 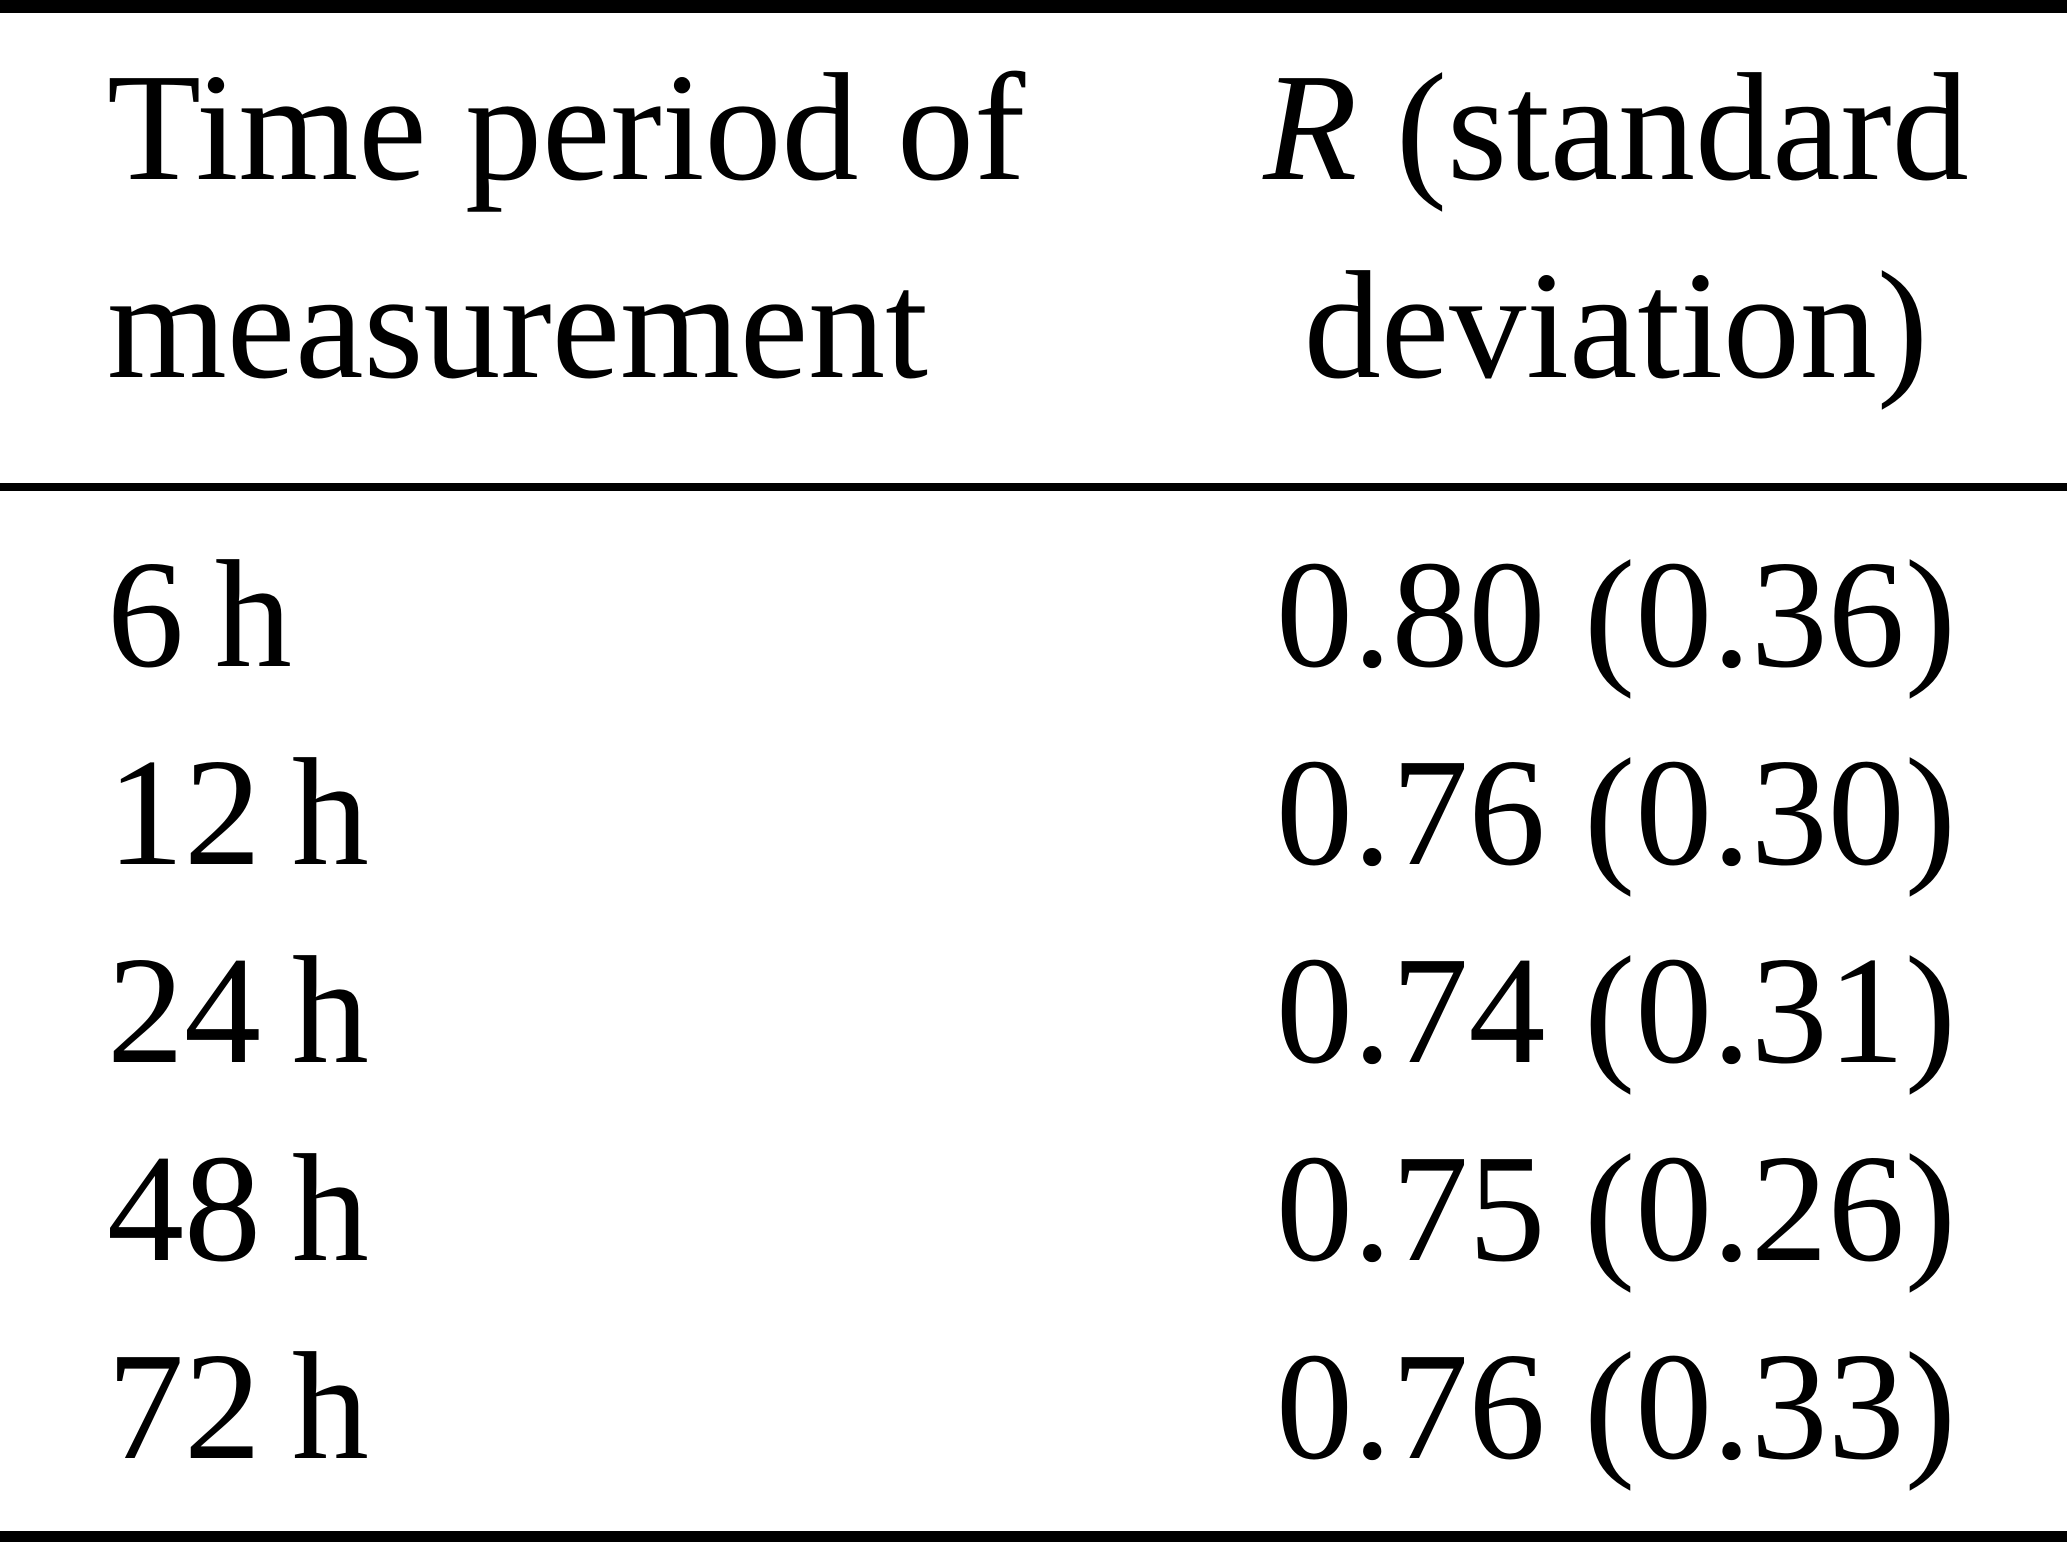 I want to click on table-row: 24 h 0.74 (0.31), so click(x=1033, y=1011).